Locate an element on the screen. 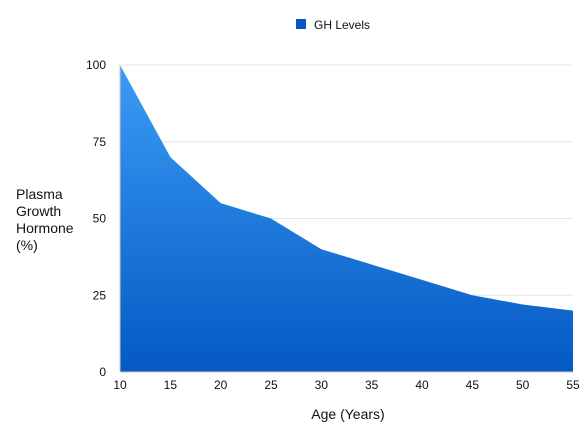 The image size is (588, 432). x-tick-label-35: 35 is located at coordinates (372, 385).